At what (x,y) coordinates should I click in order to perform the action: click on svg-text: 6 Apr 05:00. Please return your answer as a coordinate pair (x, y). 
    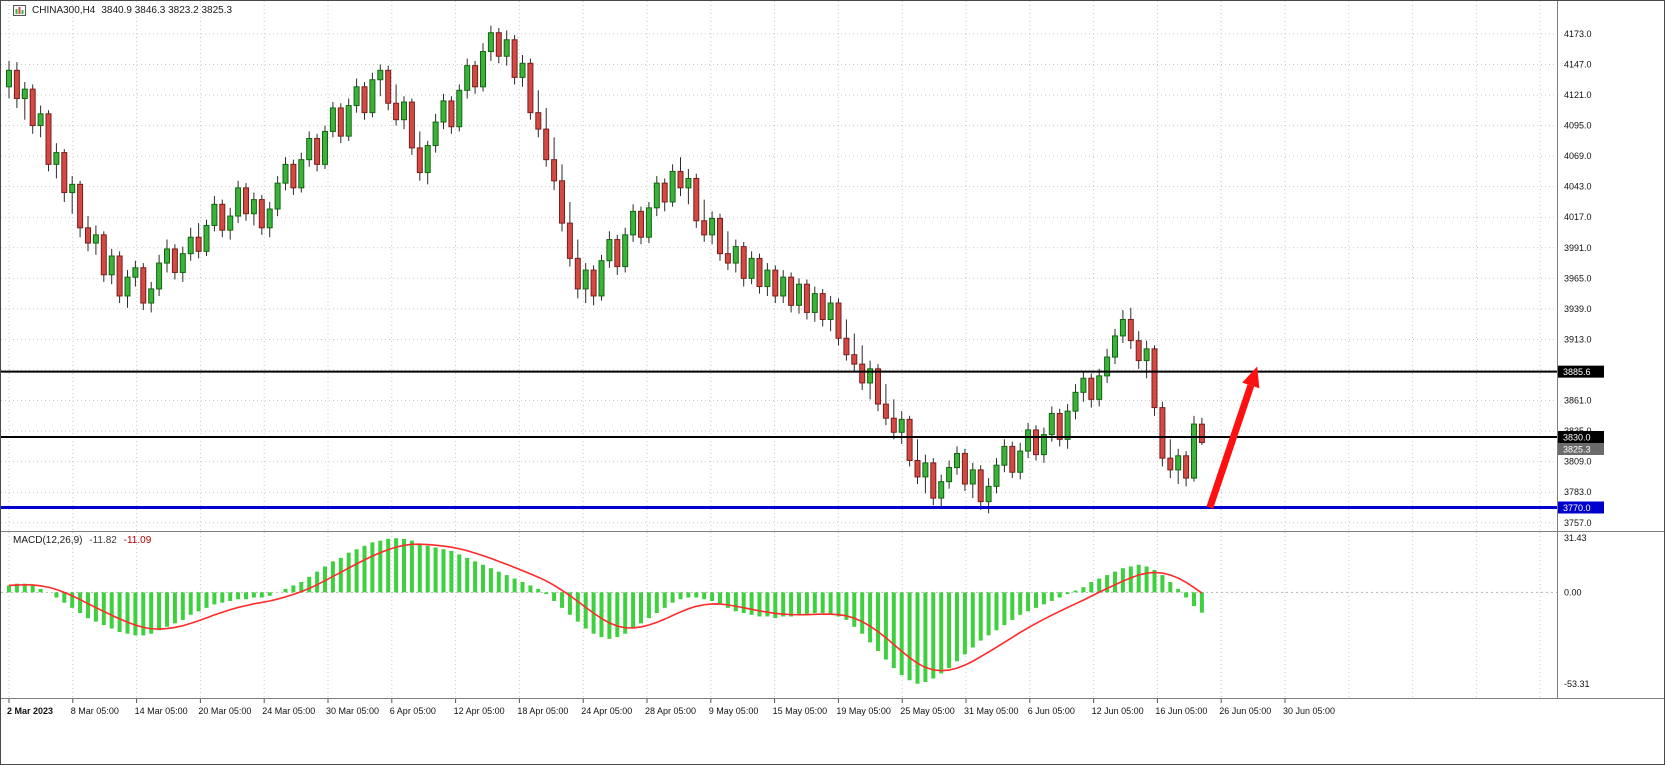
    Looking at the image, I should click on (413, 711).